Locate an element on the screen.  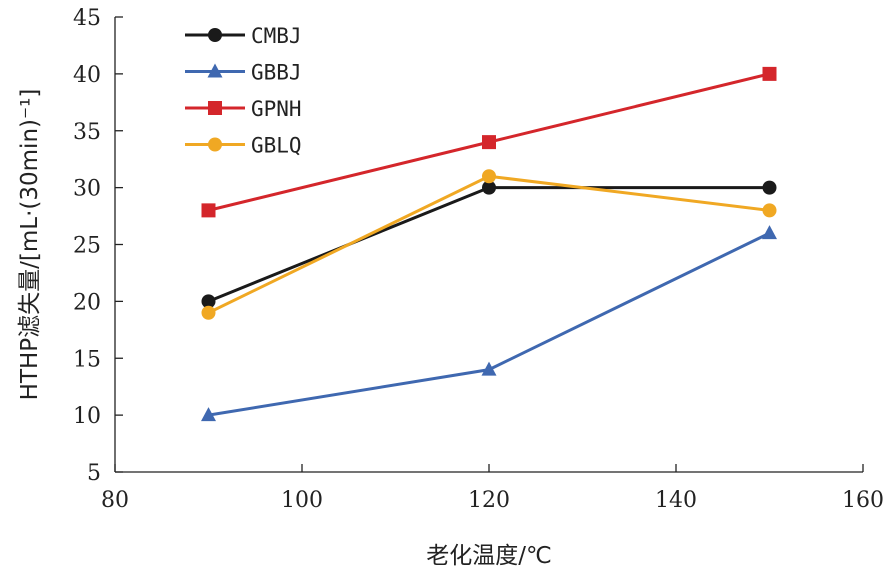
y-tick-label: 45 is located at coordinates (87, 18).